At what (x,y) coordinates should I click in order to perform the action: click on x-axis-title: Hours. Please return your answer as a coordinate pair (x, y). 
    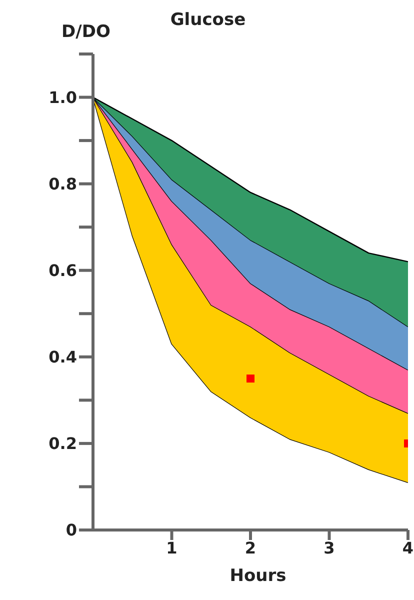
    Looking at the image, I should click on (258, 576).